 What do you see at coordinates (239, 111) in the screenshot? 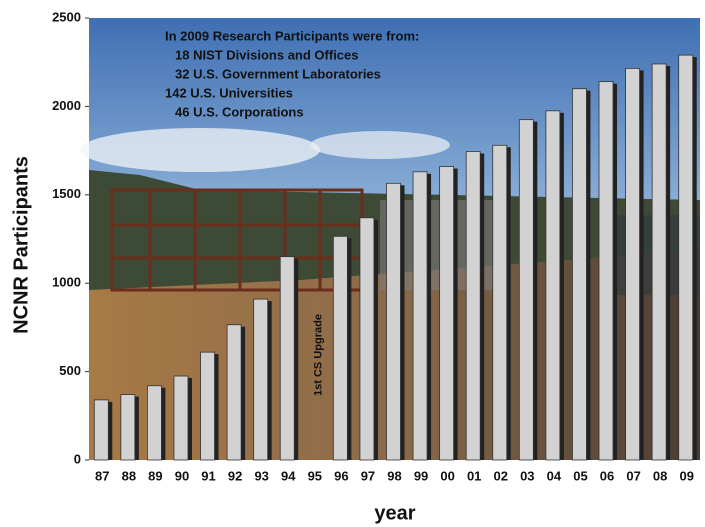
I see `annotation: 46 U.S. Corporations` at bounding box center [239, 111].